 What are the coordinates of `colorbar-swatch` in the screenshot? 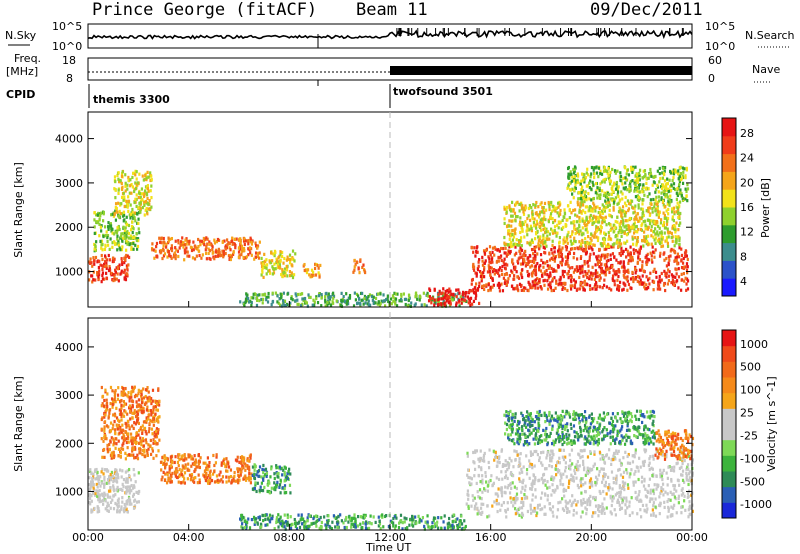 It's located at (729, 145).